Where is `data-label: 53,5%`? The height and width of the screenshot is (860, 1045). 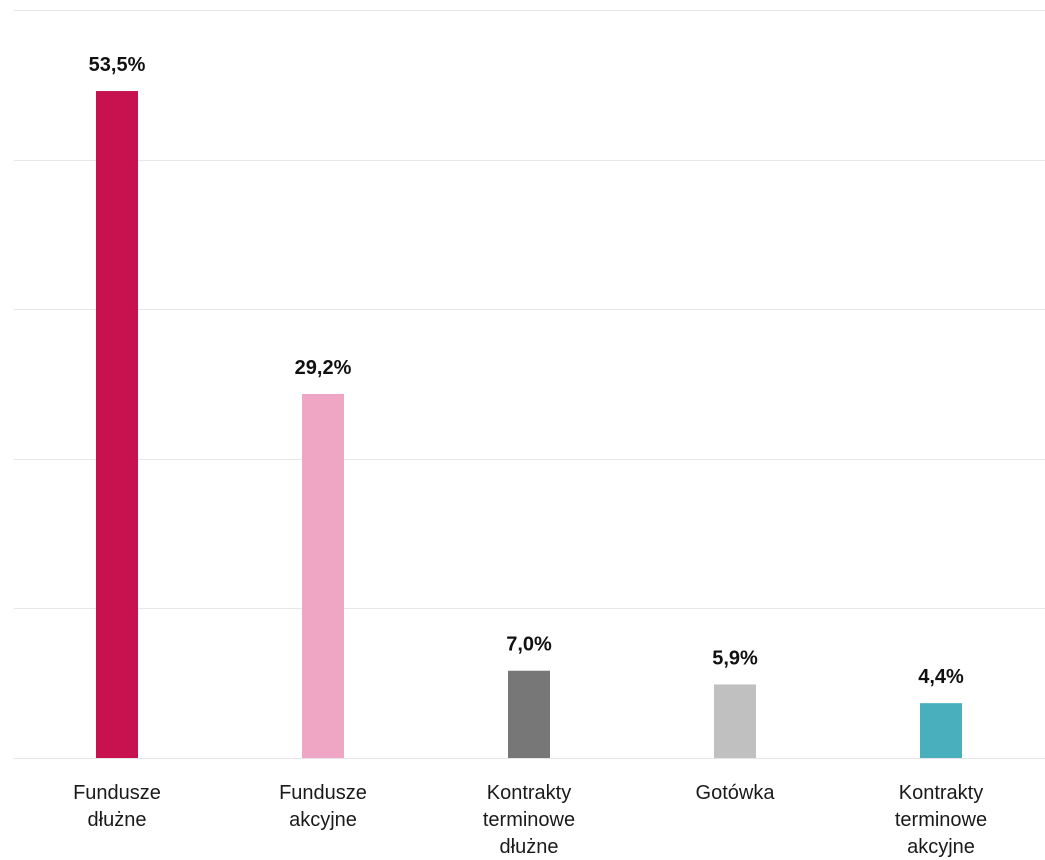
data-label: 53,5% is located at coordinates (117, 65).